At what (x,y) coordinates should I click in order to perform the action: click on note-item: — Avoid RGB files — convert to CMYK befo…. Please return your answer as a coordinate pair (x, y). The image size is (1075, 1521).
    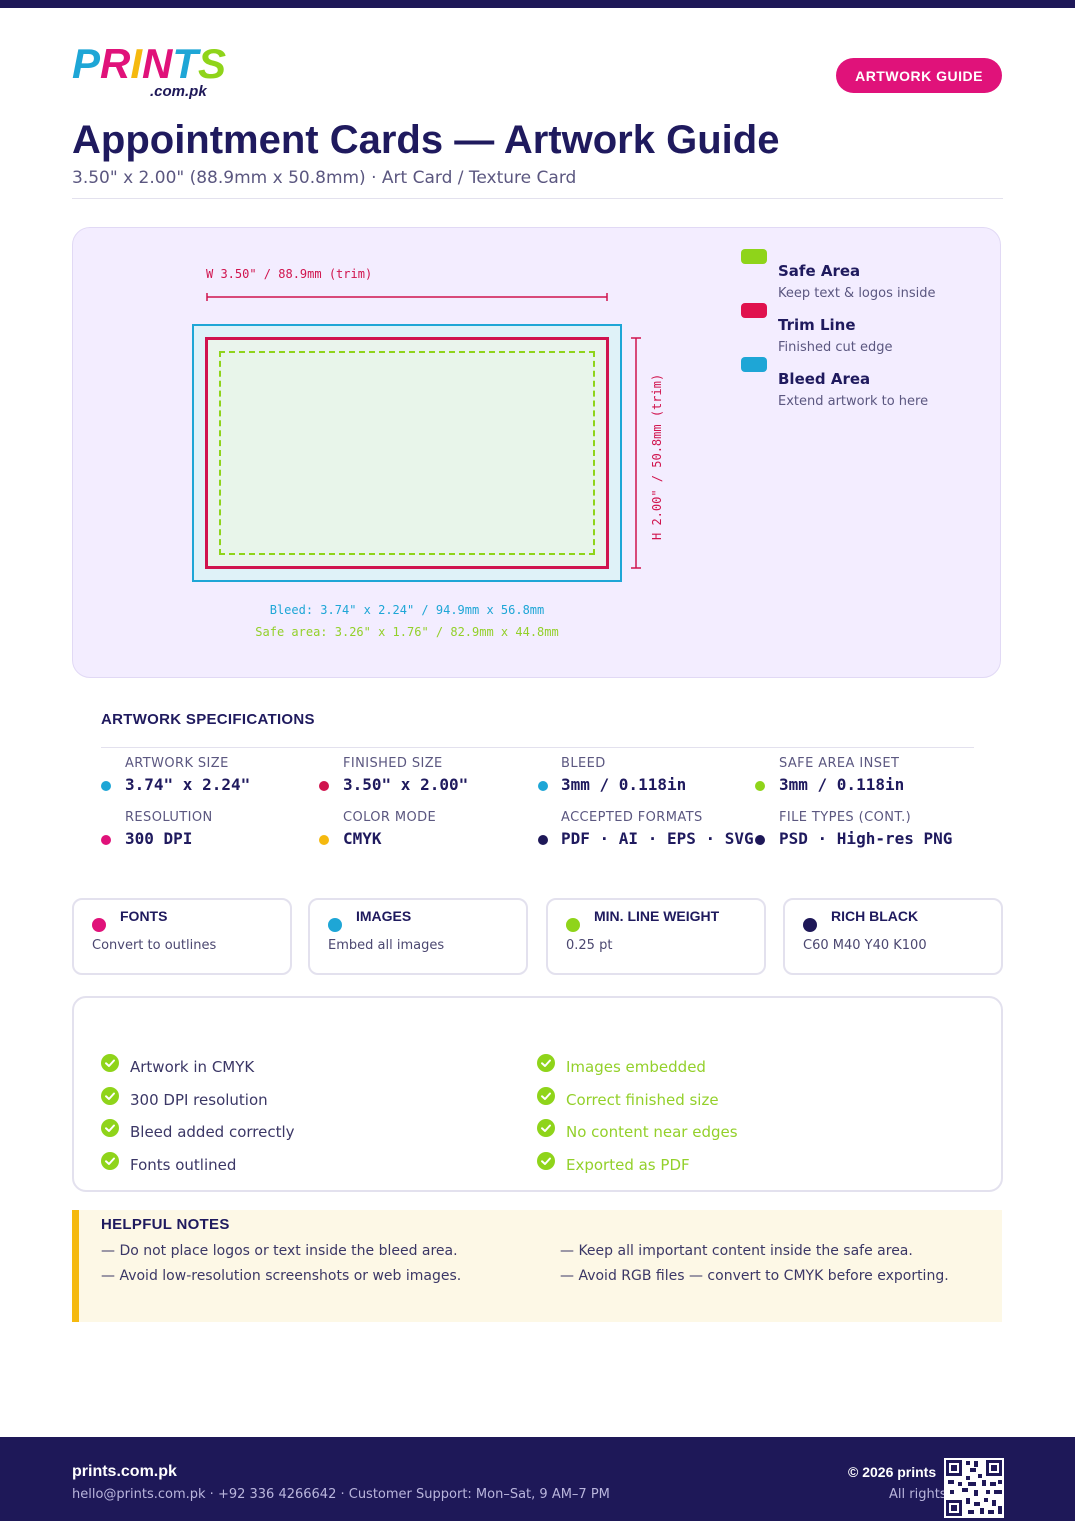
    Looking at the image, I should click on (754, 1276).